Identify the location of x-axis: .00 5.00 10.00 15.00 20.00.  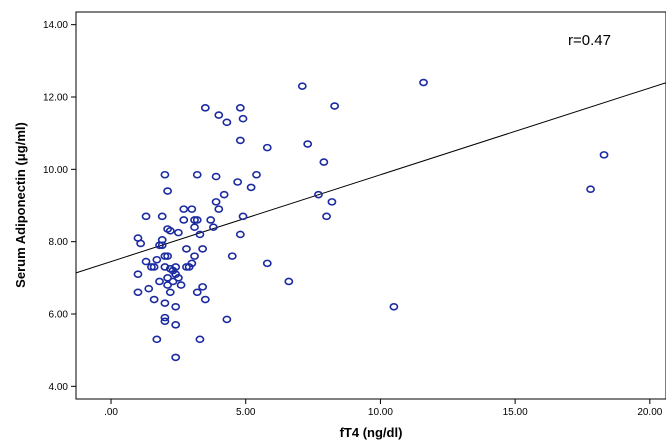
(383, 408).